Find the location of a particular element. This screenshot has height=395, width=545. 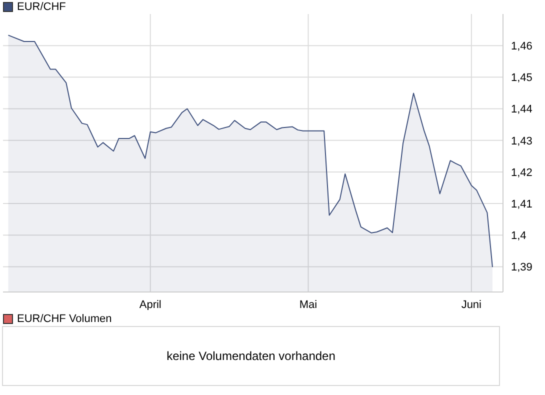

y-tick-label: 1,43 is located at coordinates (521, 141).